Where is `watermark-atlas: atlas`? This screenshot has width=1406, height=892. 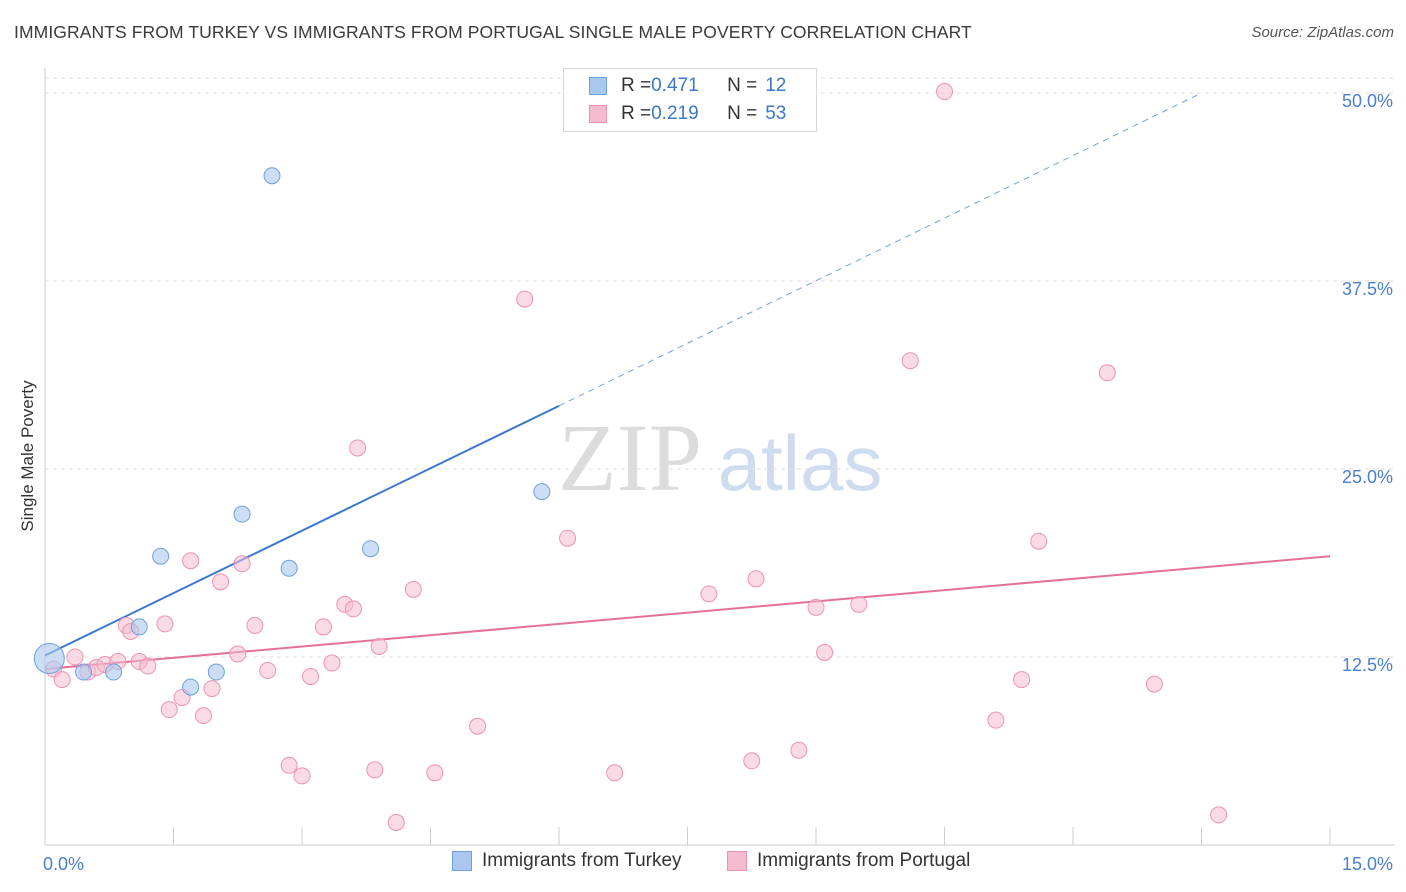
watermark-atlas: atlas is located at coordinates (800, 463).